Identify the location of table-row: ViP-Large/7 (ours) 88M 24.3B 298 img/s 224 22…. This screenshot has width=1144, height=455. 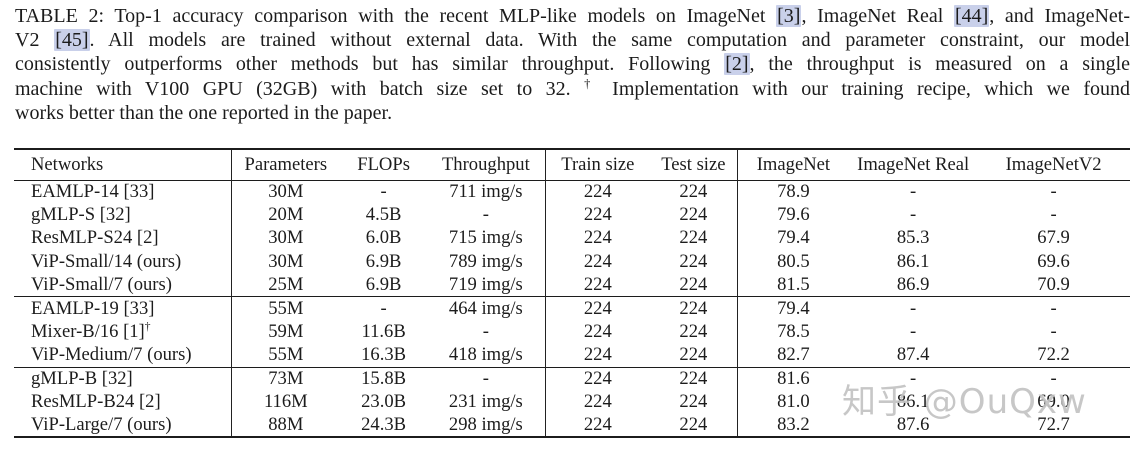
(572, 425).